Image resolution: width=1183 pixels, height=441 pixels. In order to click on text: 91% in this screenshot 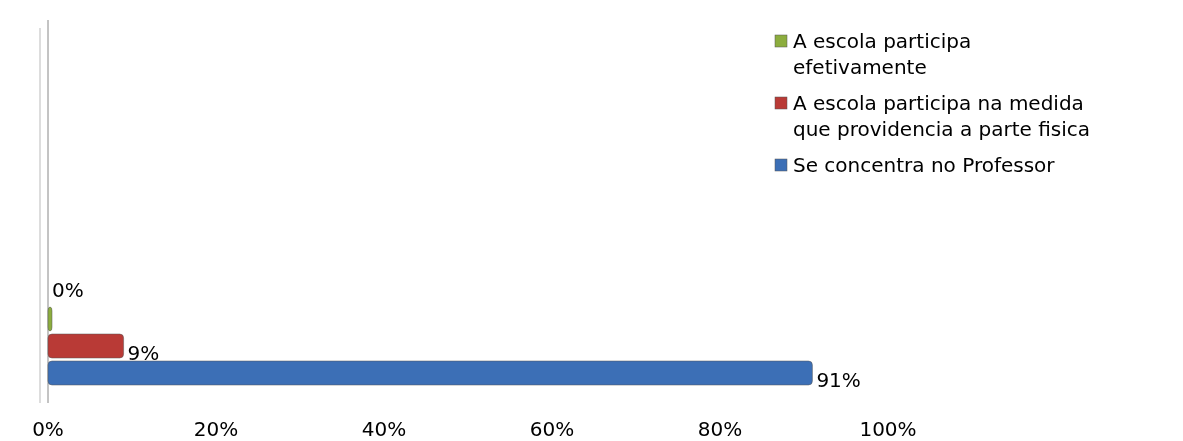, I will do `click(838, 380)`.